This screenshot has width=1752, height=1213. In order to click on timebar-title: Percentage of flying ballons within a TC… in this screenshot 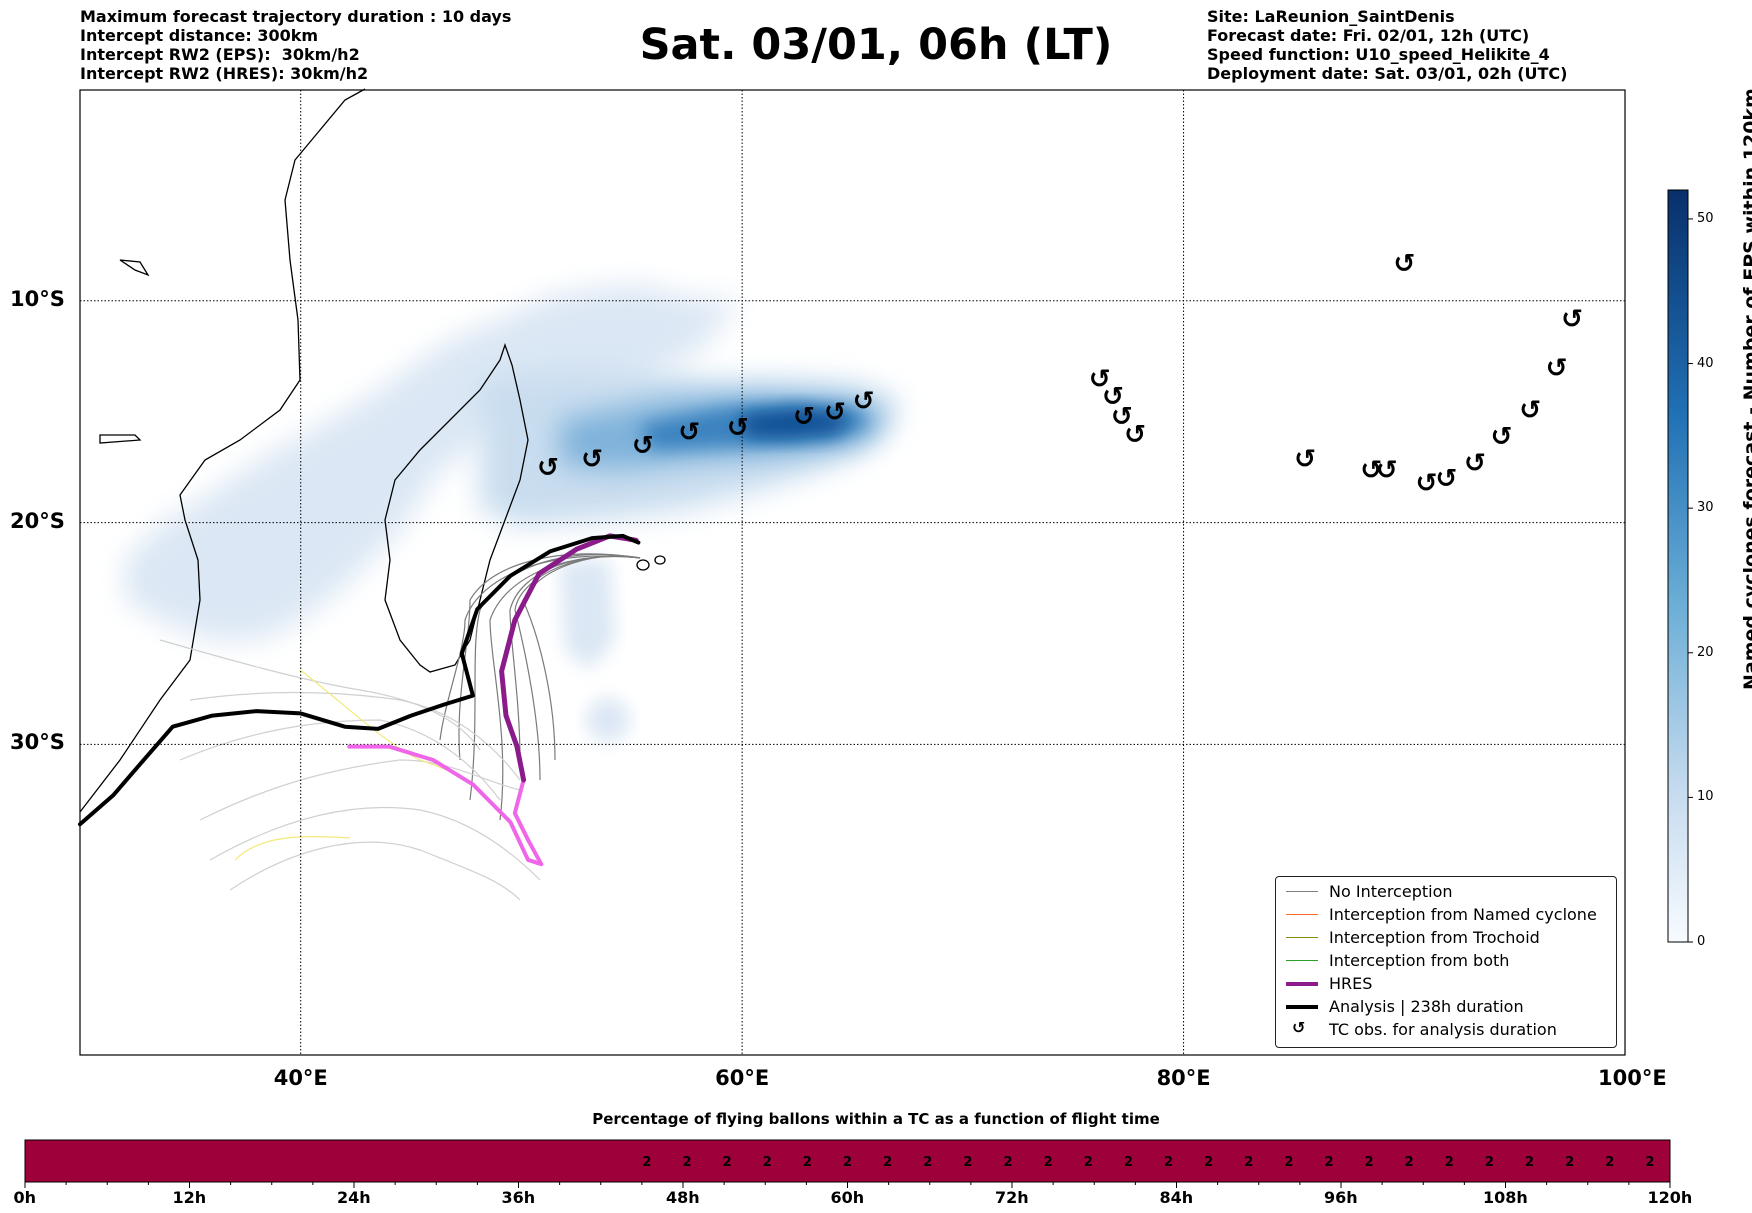, I will do `click(876, 1119)`.